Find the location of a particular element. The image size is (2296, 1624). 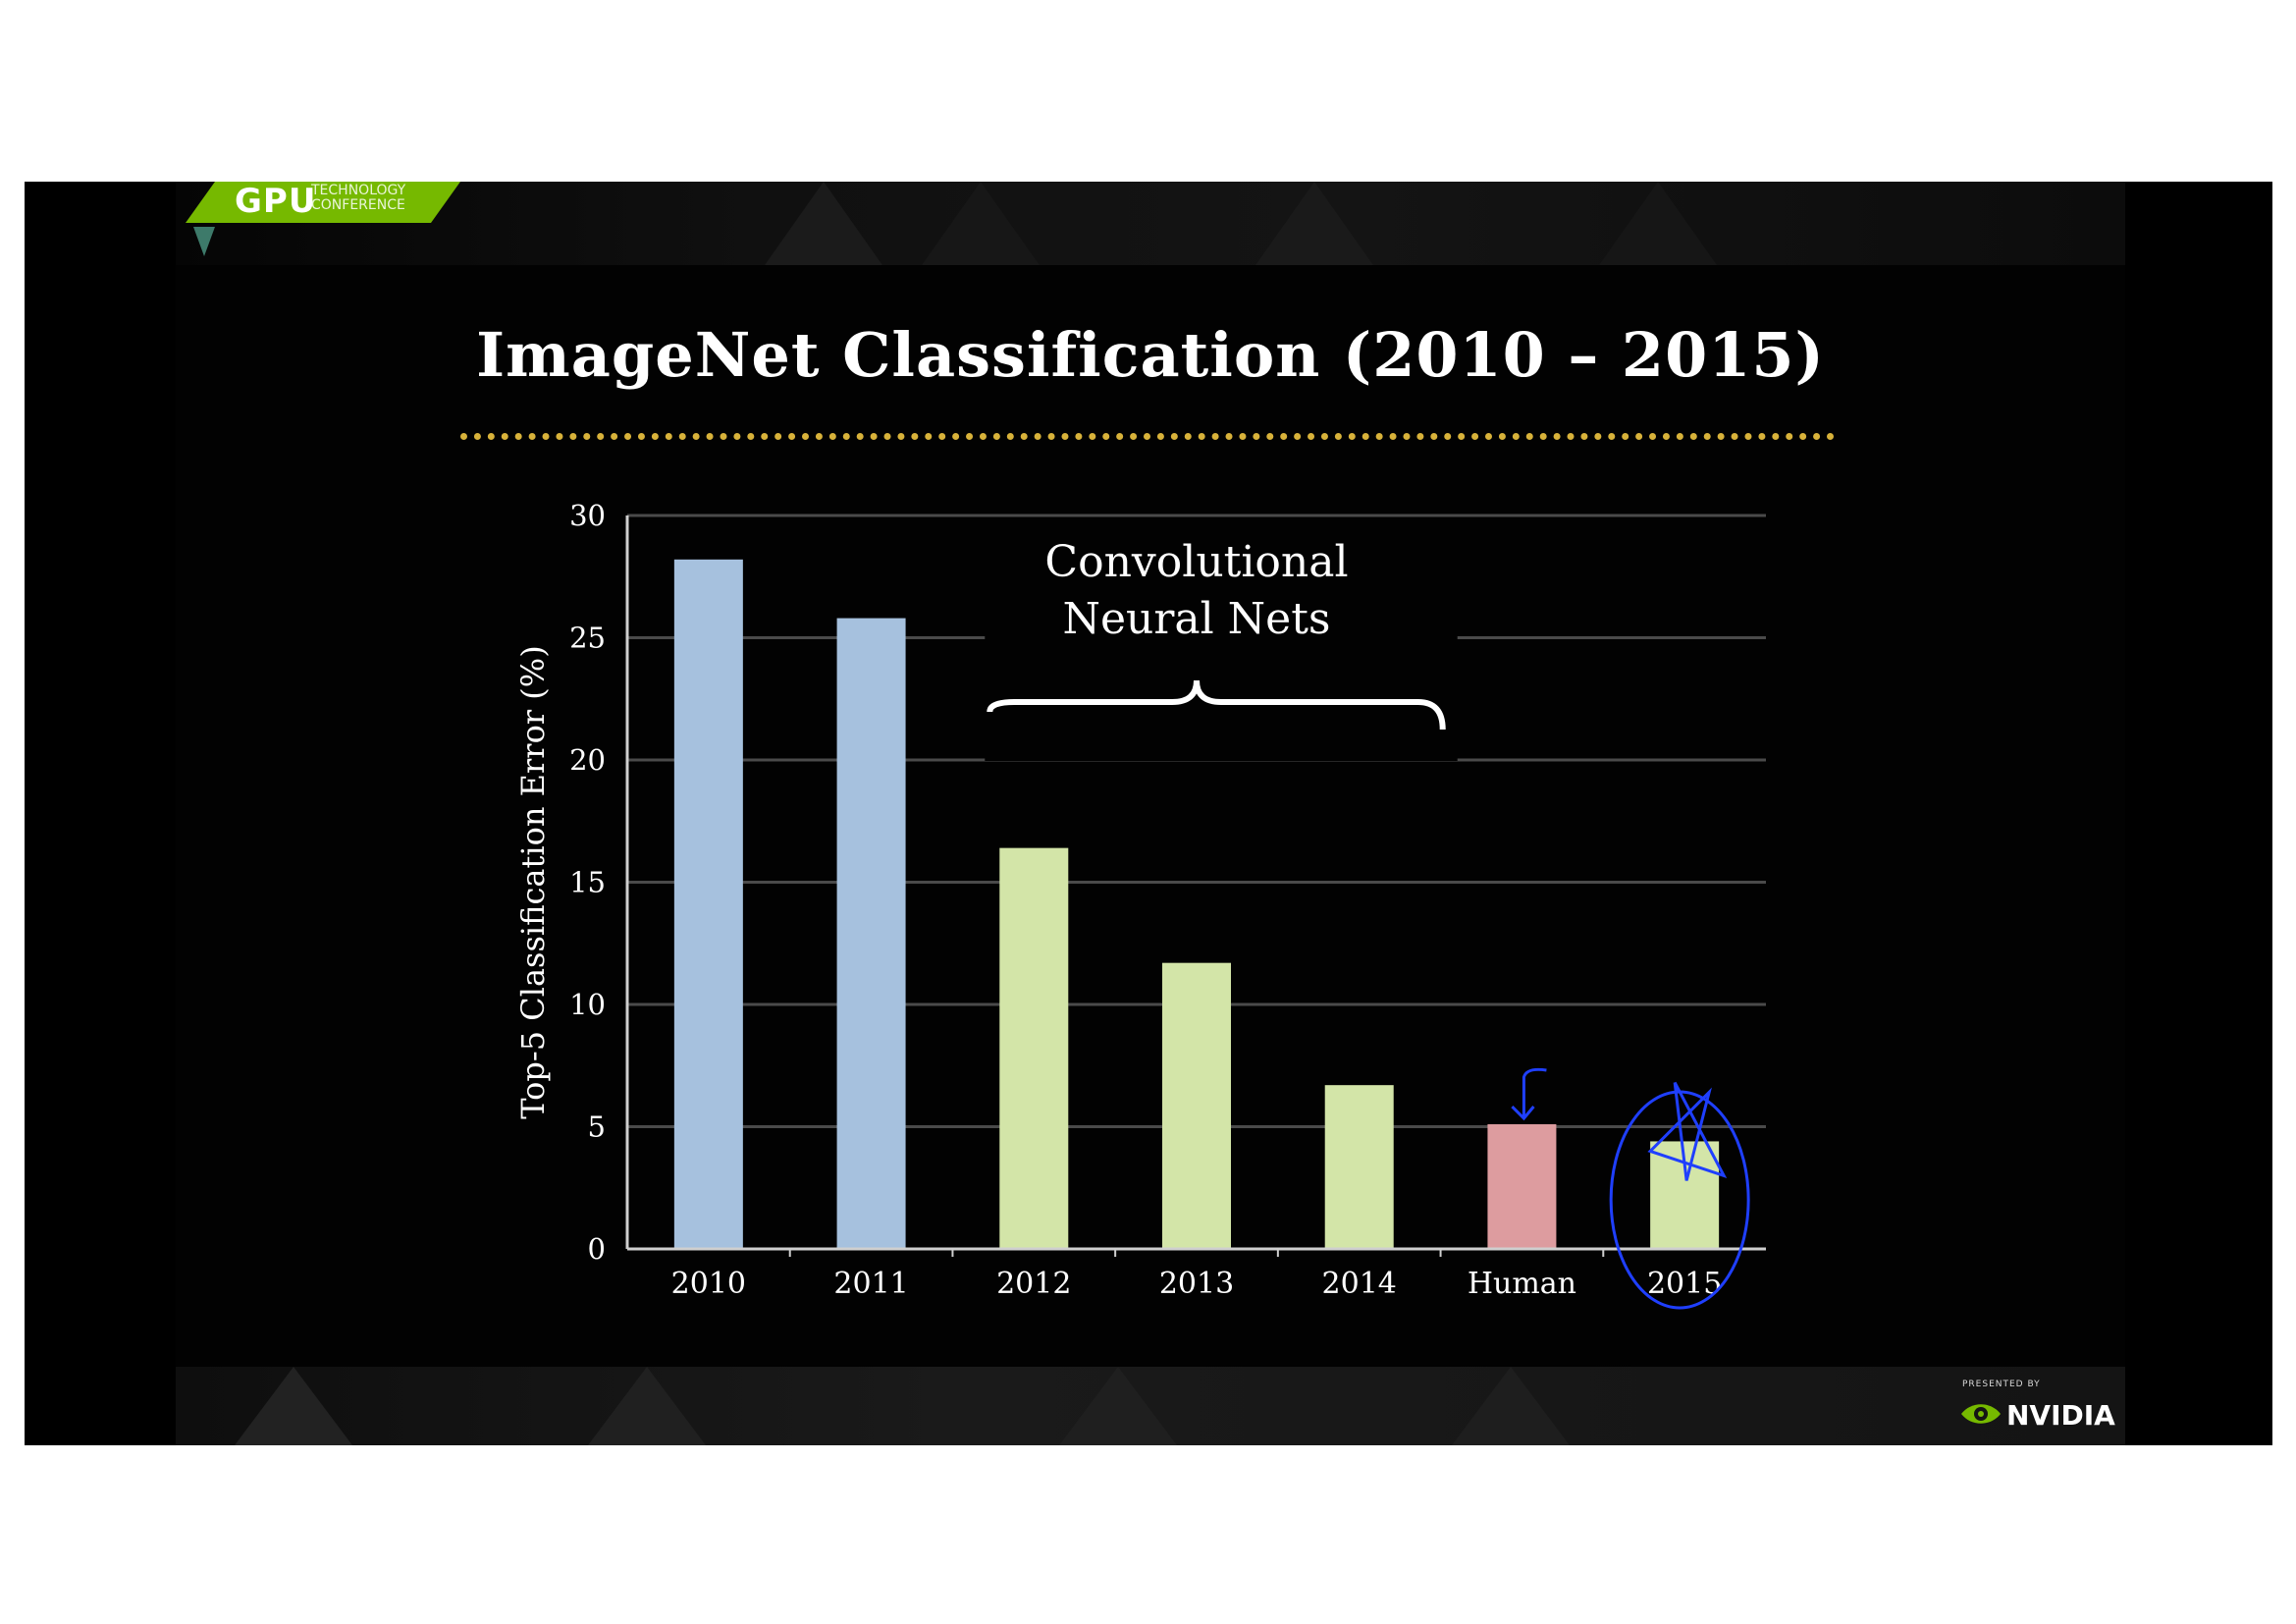

y-axis-ticks: 0 5 10 15 20 25 30 is located at coordinates (588, 882).